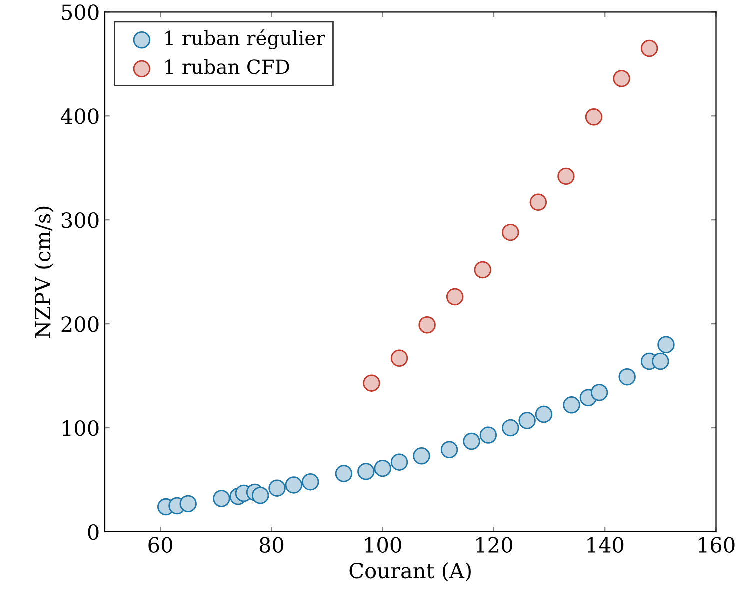 This screenshot has width=750, height=608. Describe the element at coordinates (716, 545) in the screenshot. I see `x-tick-label: 160` at that location.